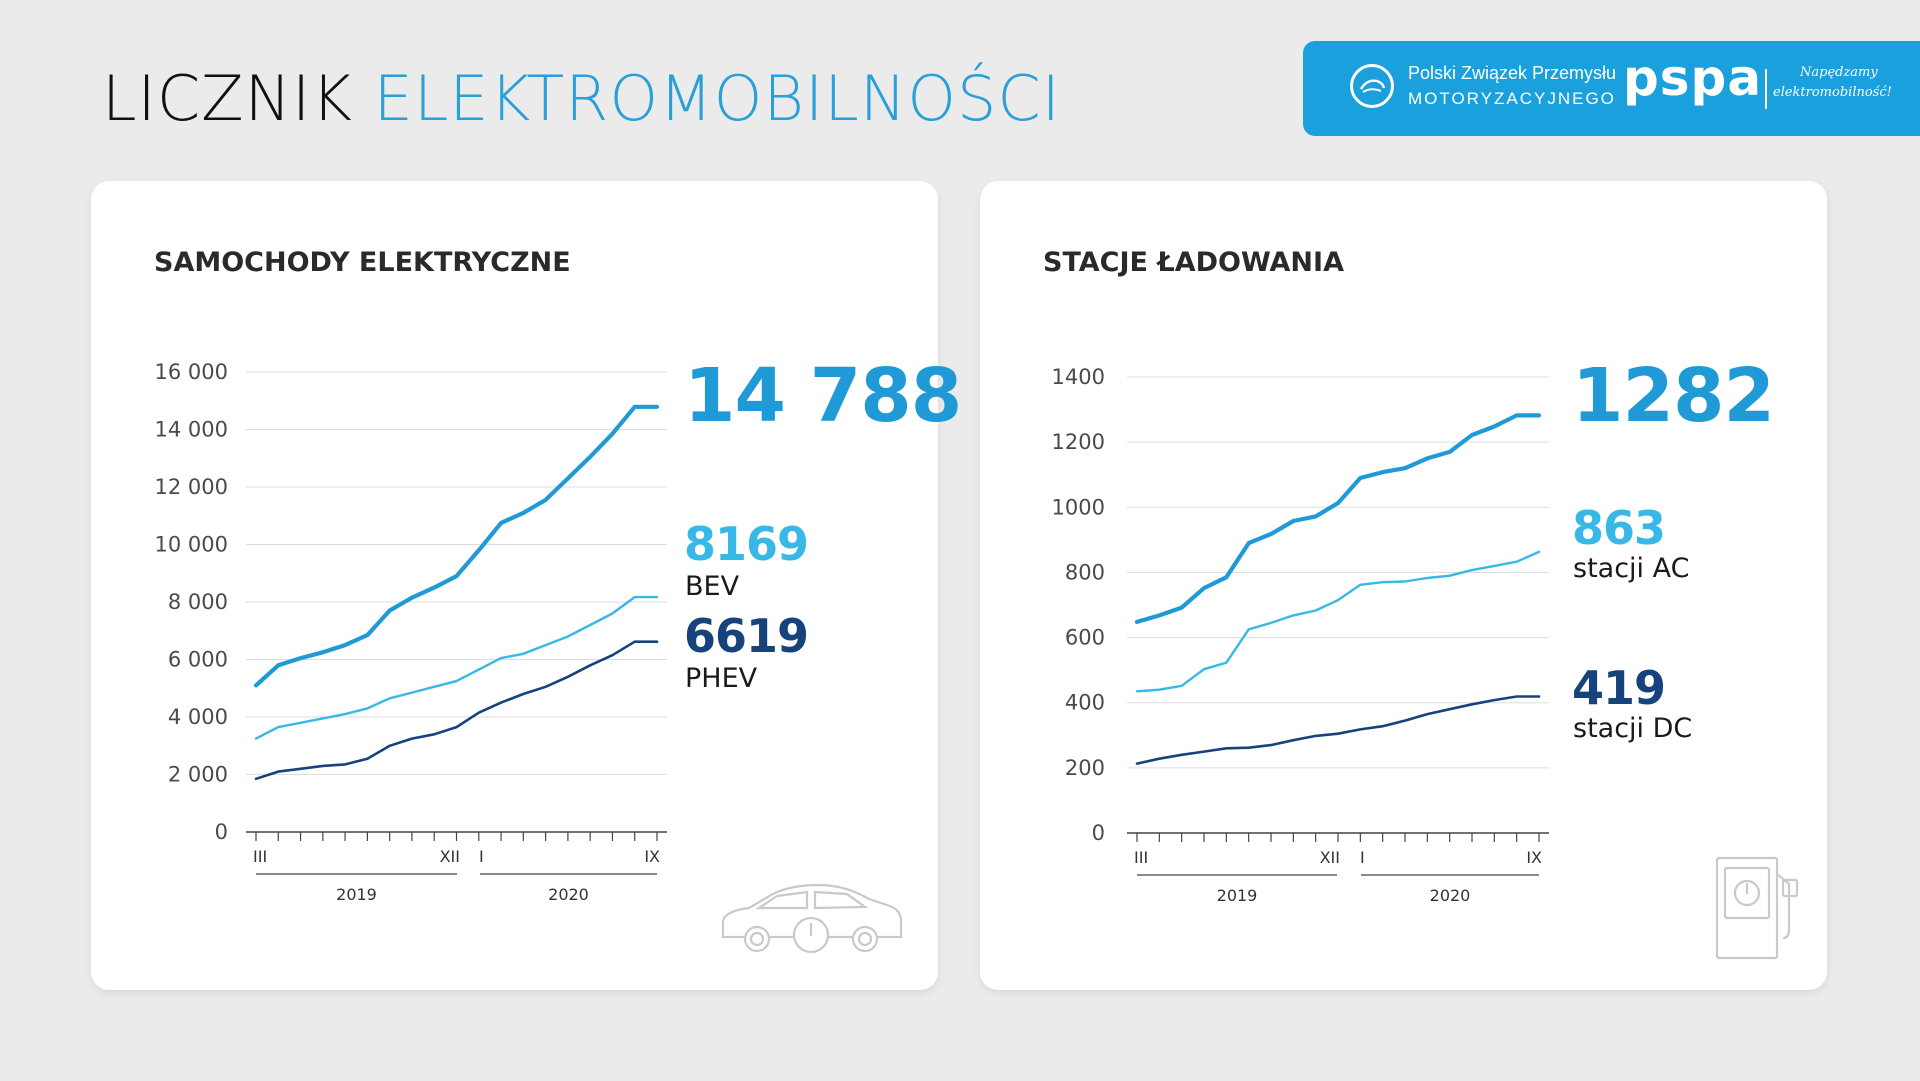 The height and width of the screenshot is (1081, 1920). Describe the element at coordinates (1633, 728) in the screenshot. I see `stations-dc-label: stacji DC` at that location.